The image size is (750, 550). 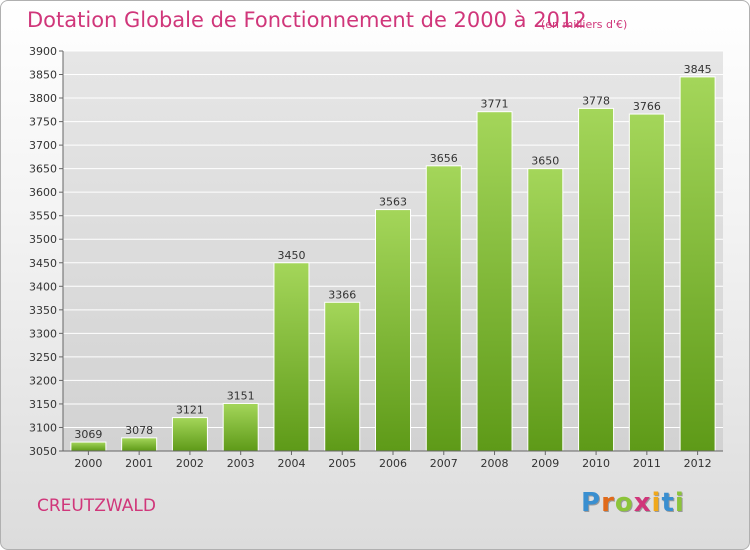 What do you see at coordinates (642, 503) in the screenshot?
I see `logo-letter: x` at bounding box center [642, 503].